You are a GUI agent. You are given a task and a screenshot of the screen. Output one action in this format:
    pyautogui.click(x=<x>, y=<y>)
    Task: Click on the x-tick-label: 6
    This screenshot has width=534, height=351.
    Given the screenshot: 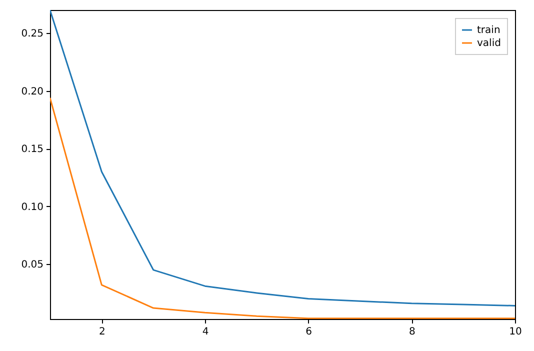 What is the action you would take?
    pyautogui.click(x=309, y=332)
    